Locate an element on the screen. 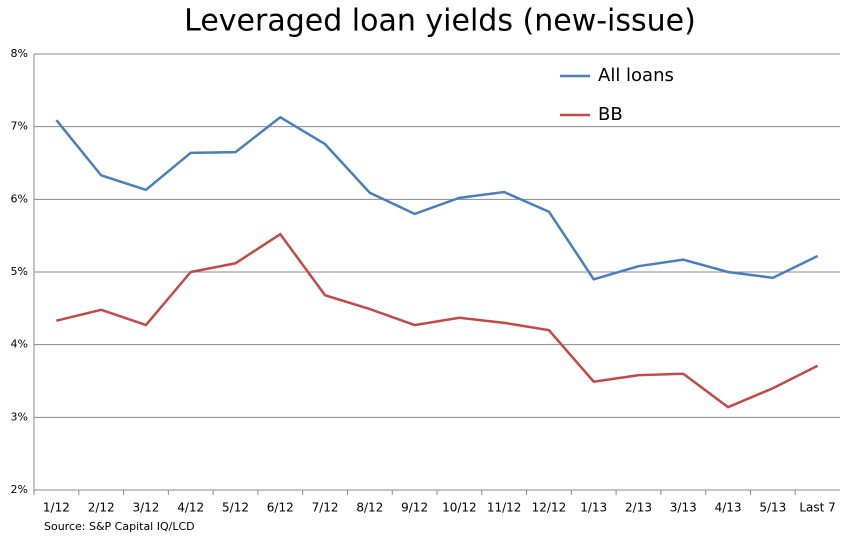 This screenshot has width=850, height=542. x-tick-label: 4/13 is located at coordinates (728, 508).